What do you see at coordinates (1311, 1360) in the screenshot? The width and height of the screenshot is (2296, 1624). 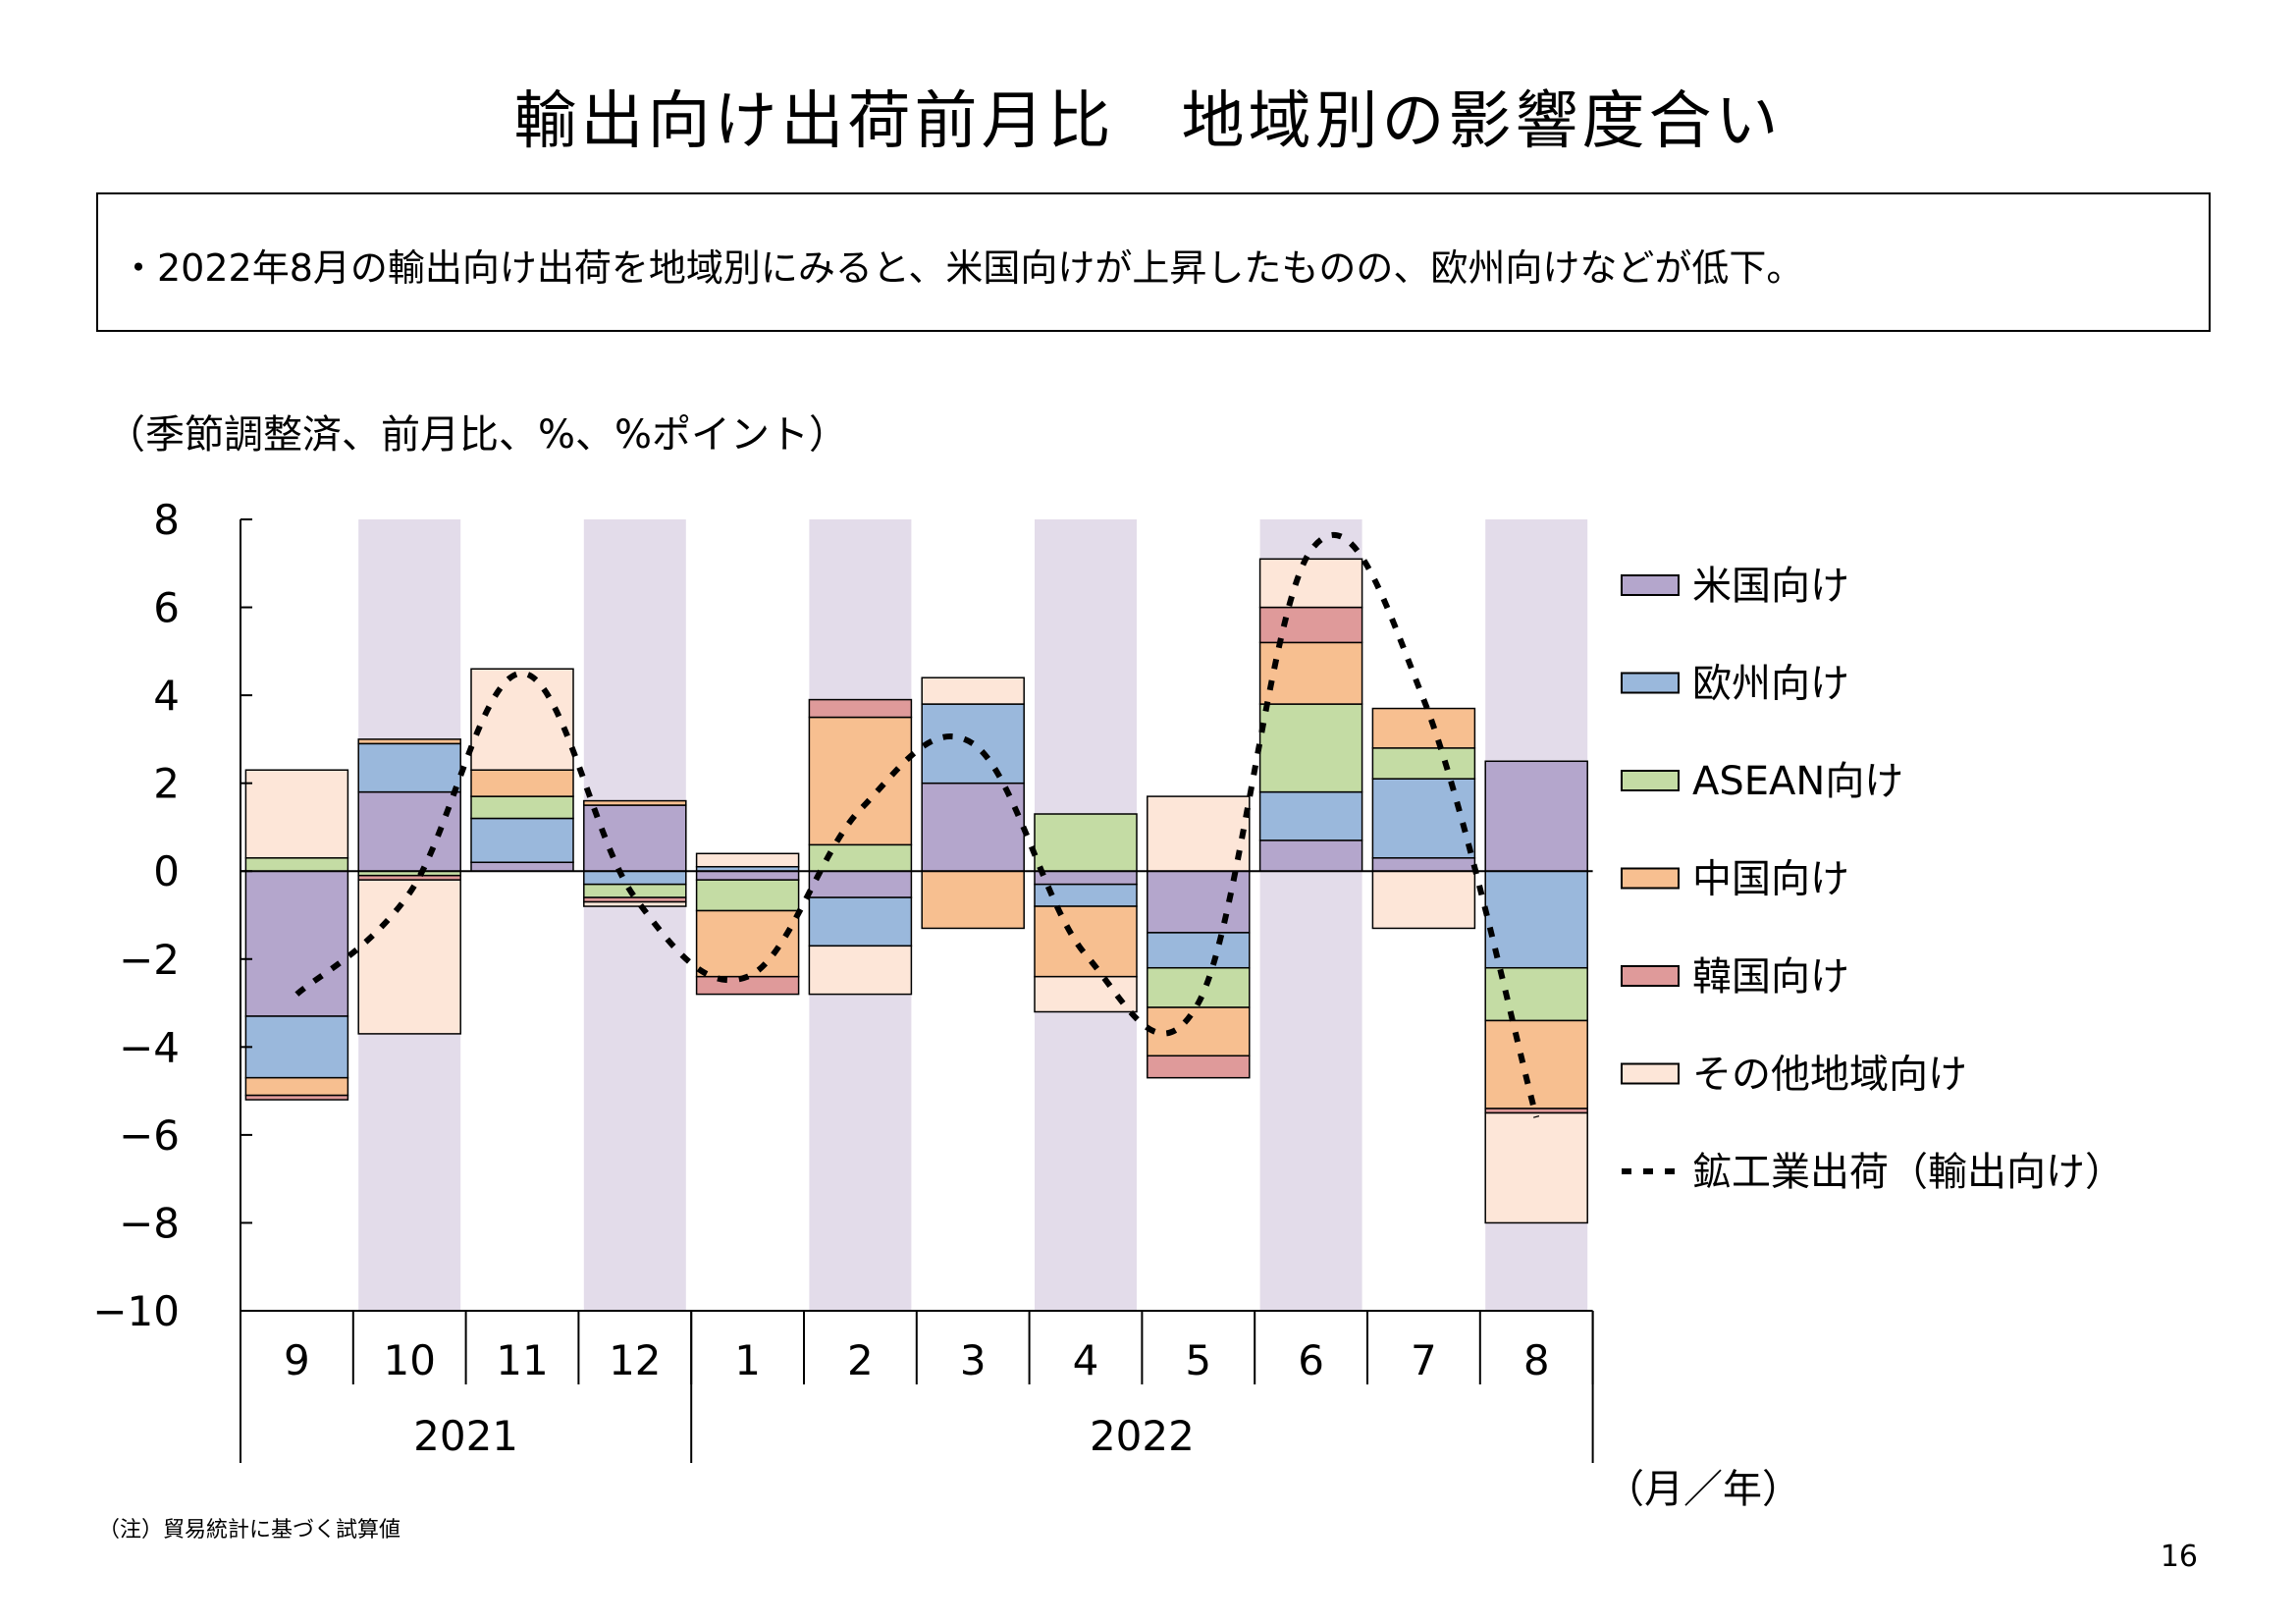 I see `category-label: 6` at bounding box center [1311, 1360].